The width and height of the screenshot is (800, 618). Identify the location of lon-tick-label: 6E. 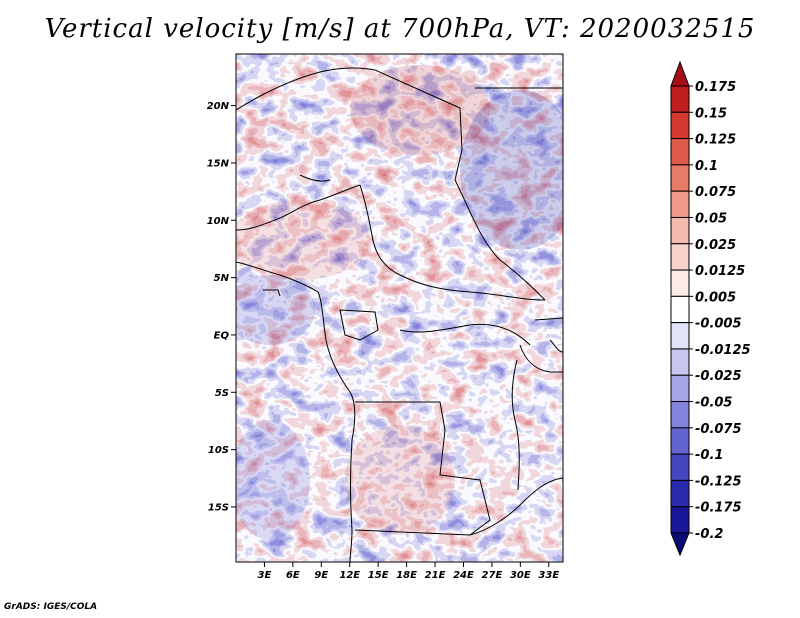
(293, 575).